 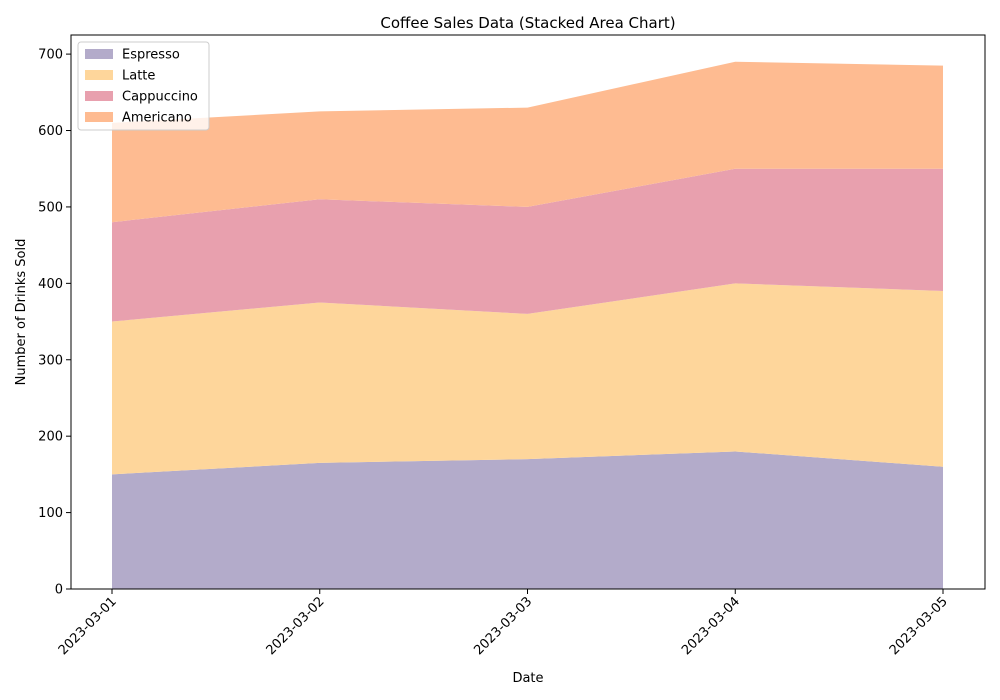 What do you see at coordinates (50, 437) in the screenshot?
I see `y-tick-label: 200` at bounding box center [50, 437].